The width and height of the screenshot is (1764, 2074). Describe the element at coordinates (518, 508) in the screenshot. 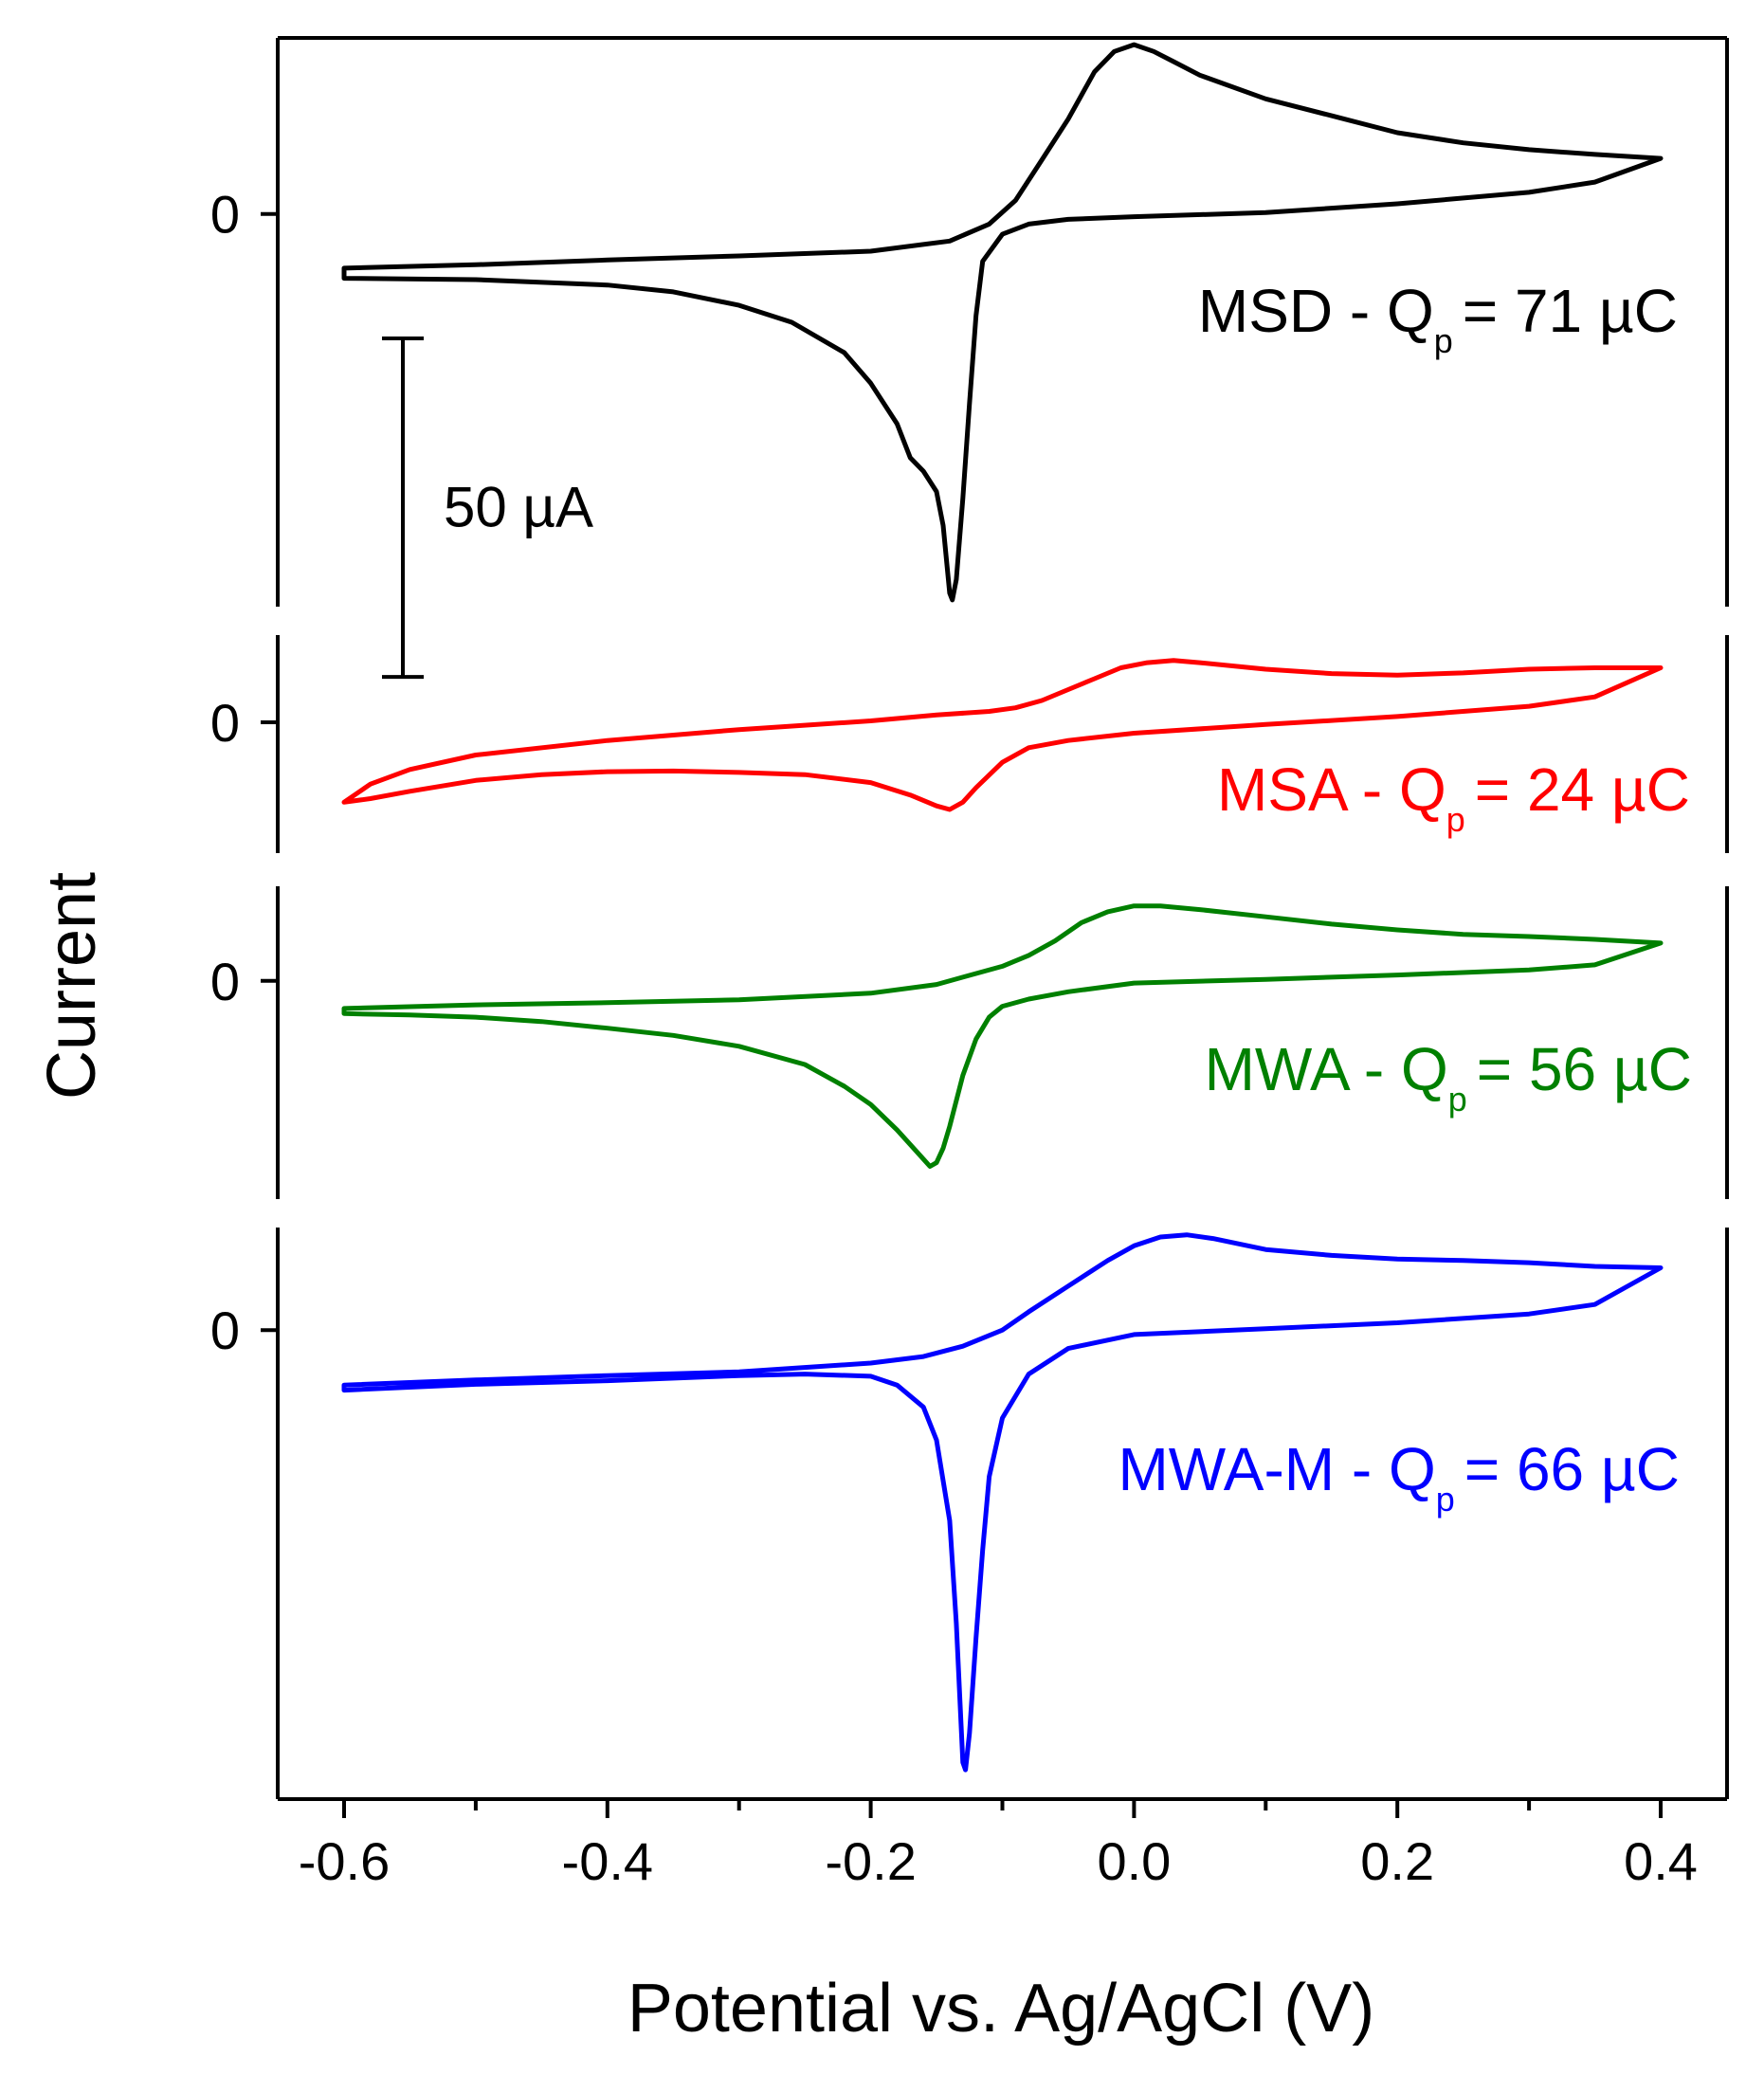

I see `scale-bar-label: 50 µA` at that location.